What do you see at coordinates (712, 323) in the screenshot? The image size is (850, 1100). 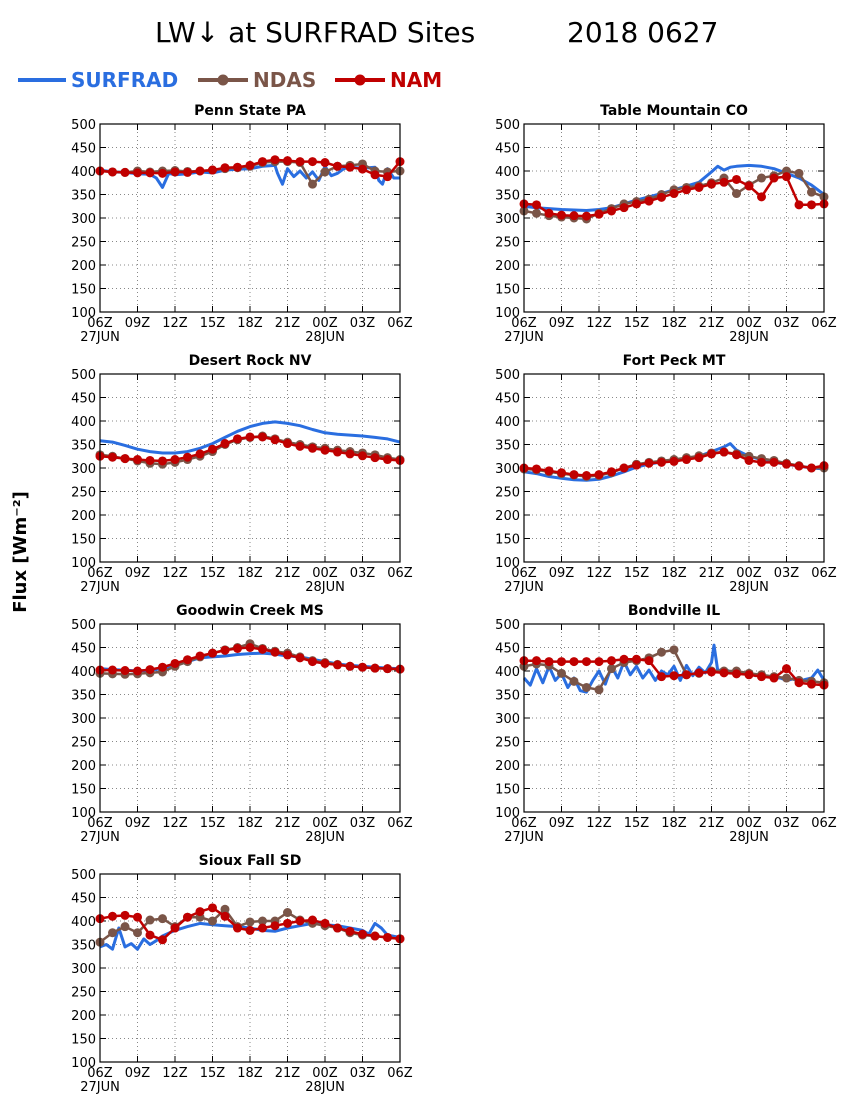 I see `x-tick-label: 21Z` at bounding box center [712, 323].